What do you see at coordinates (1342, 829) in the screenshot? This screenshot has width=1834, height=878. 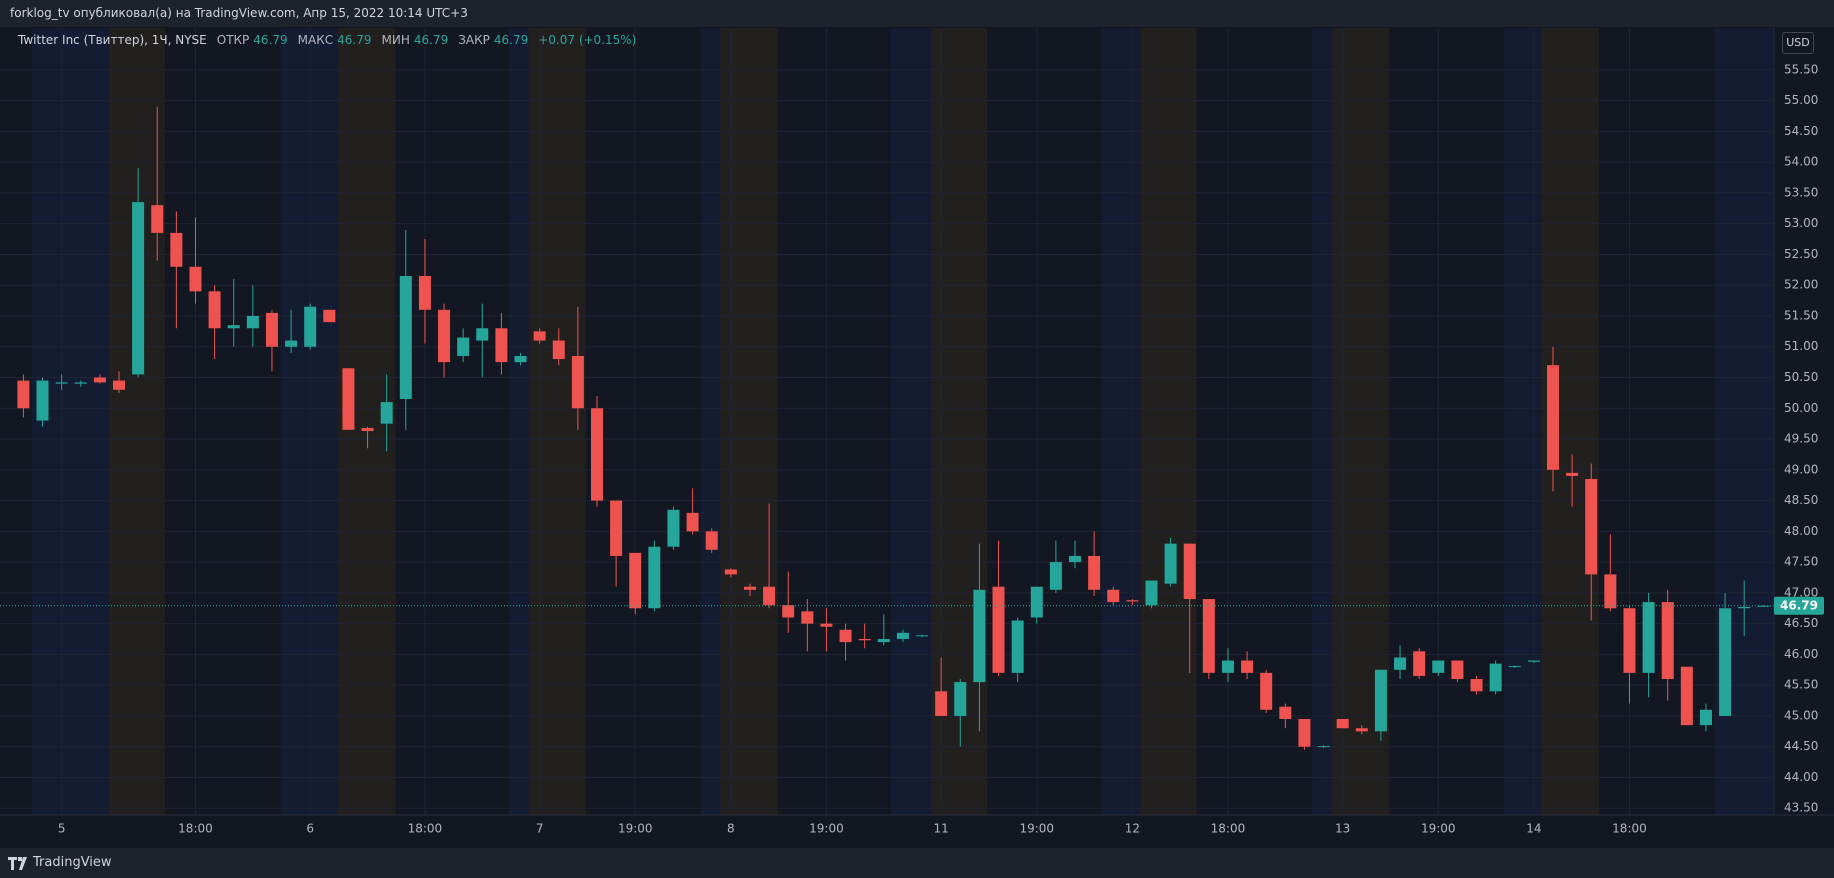 I see `x-tick-label: 13` at bounding box center [1342, 829].